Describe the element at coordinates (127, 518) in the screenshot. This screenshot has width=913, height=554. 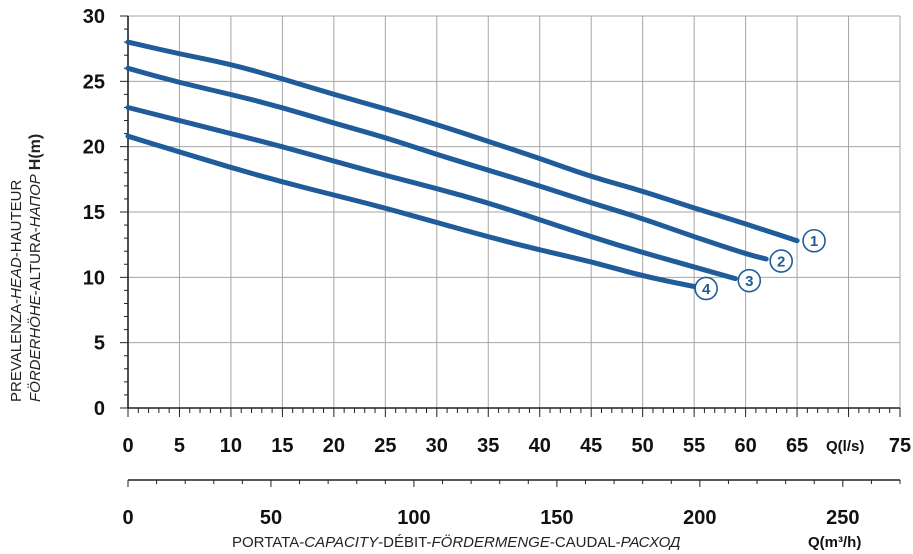
I see `x-tick-label-m3h-0: 0` at that location.